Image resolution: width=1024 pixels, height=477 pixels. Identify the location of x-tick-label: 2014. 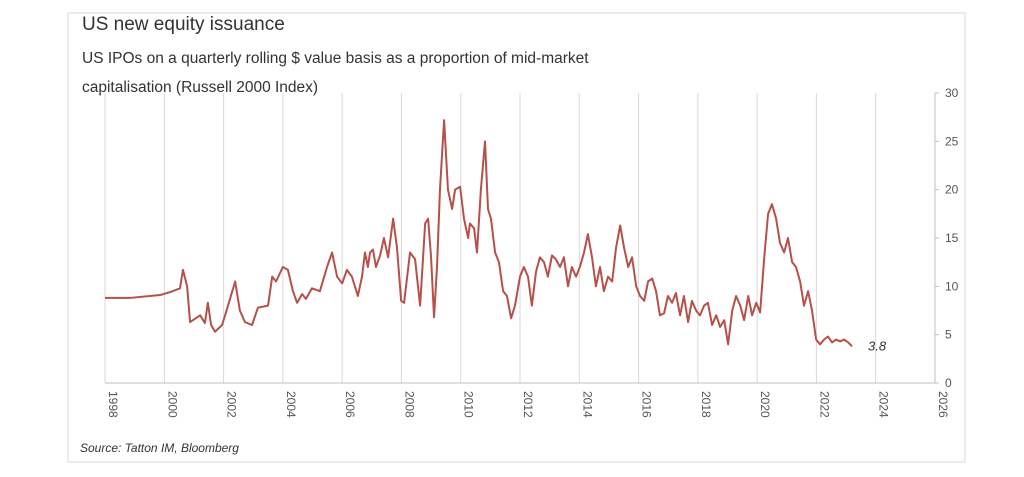
(587, 404).